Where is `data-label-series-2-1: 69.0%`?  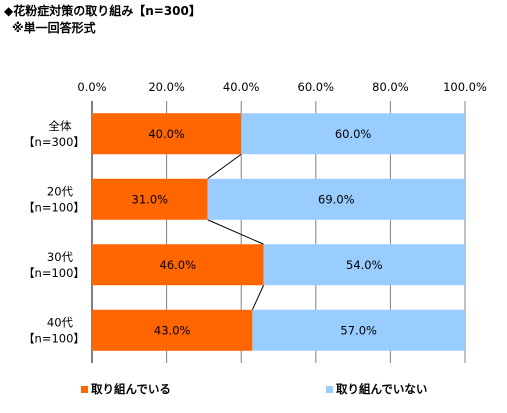 data-label-series-2-1: 69.0% is located at coordinates (336, 199).